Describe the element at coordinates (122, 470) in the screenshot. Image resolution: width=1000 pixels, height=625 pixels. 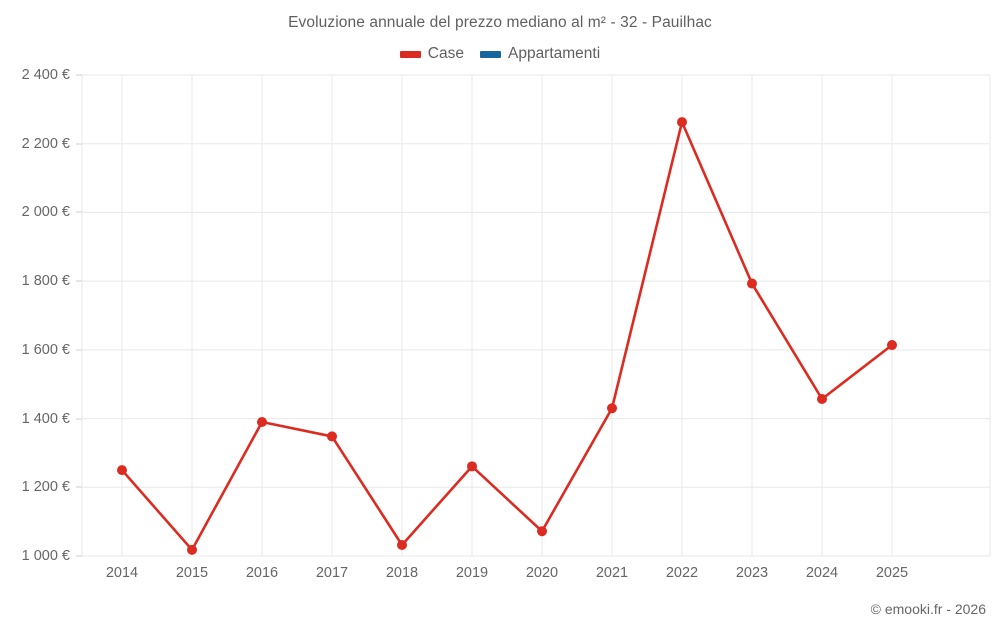
I see `data-point: 2014 : 1250 €` at that location.